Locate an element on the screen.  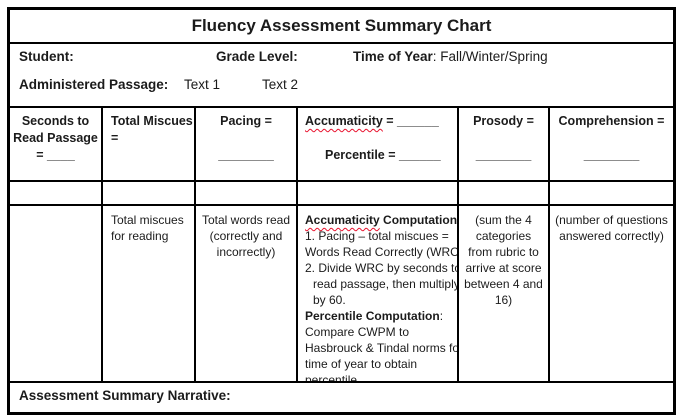
time-of-year: Time of Year: Fall/Winter/Spring is located at coordinates (450, 56).